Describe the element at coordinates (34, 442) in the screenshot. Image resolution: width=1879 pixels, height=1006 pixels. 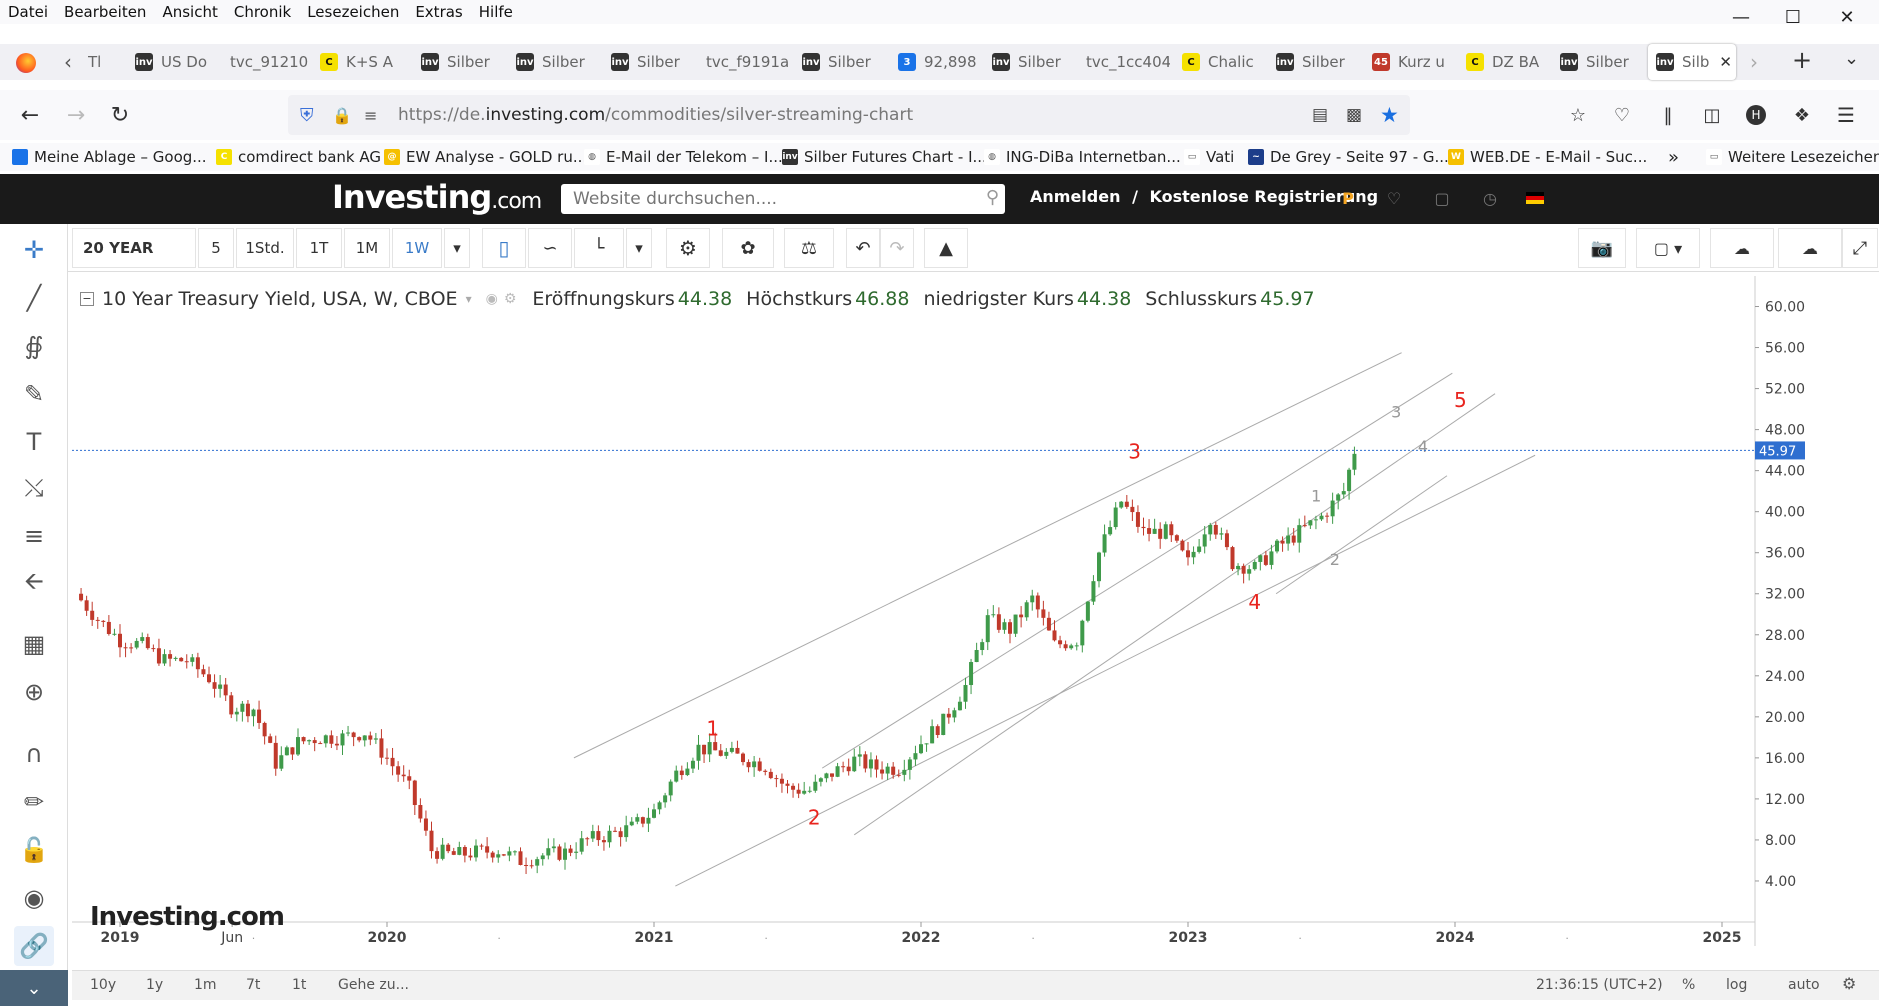
I see `text-tool-icon: T` at that location.